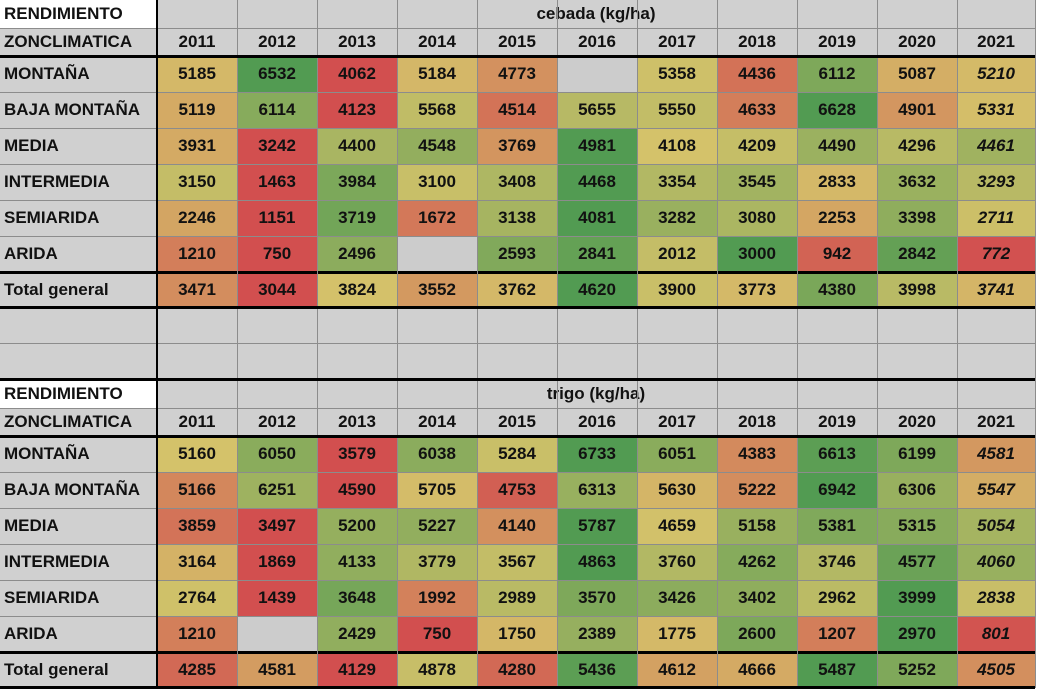  I want to click on value-cell: 6613, so click(837, 454).